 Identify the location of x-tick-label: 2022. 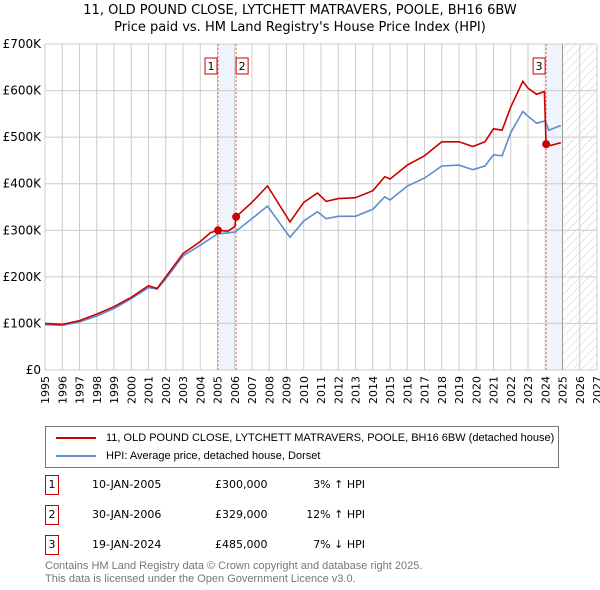
(511, 390).